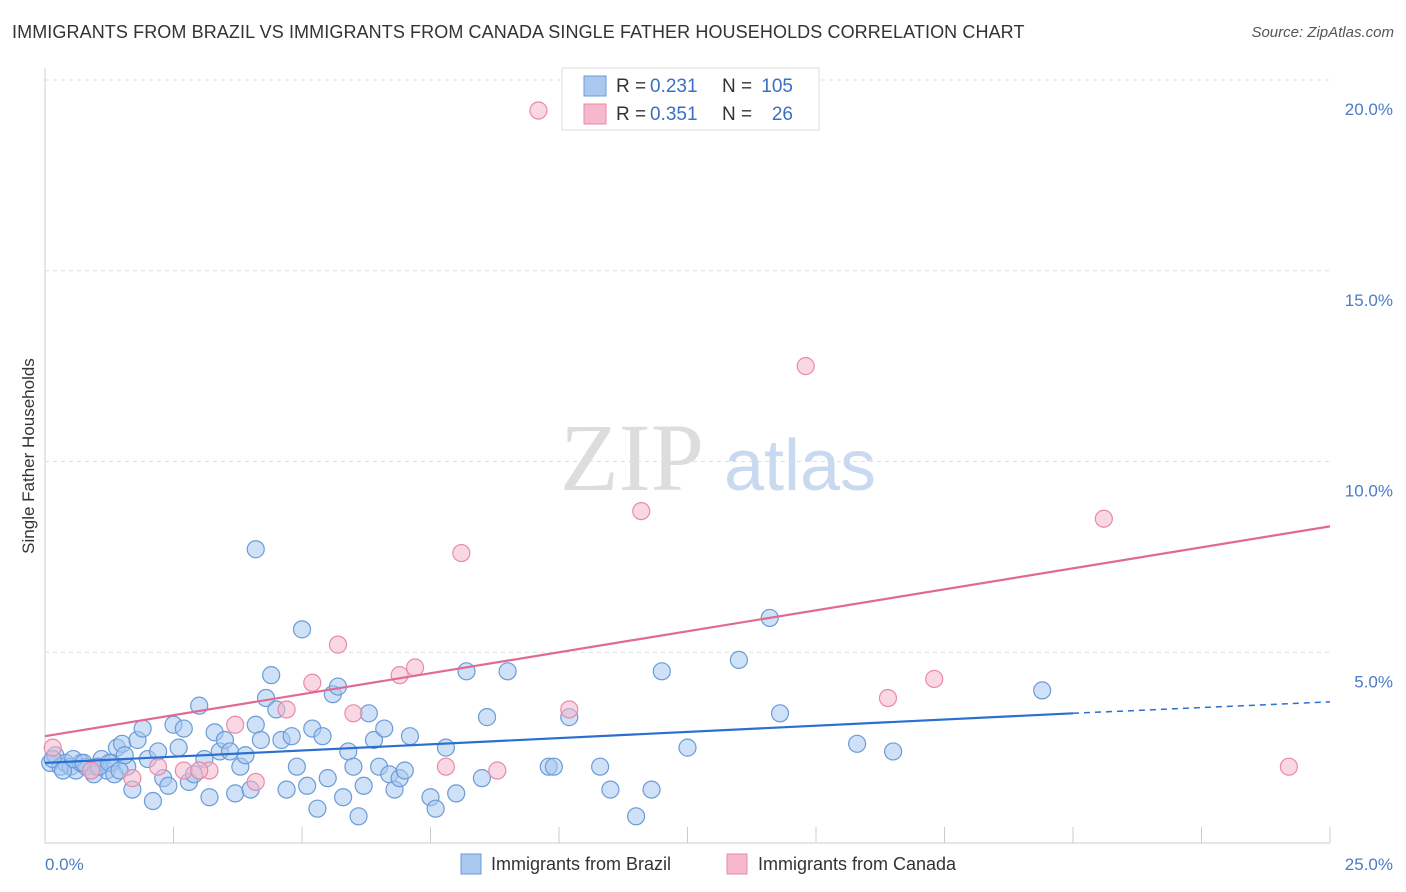 The height and width of the screenshot is (892, 1406). I want to click on legend-r-value-canada: 0.351, so click(674, 114).